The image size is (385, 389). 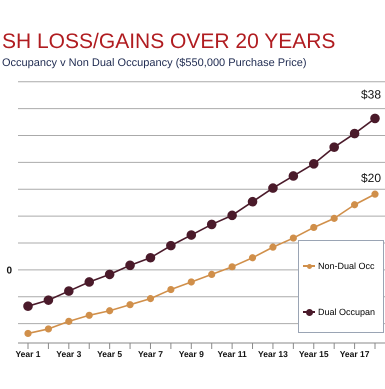 I want to click on ref-line-label: 0, so click(x=9, y=270).